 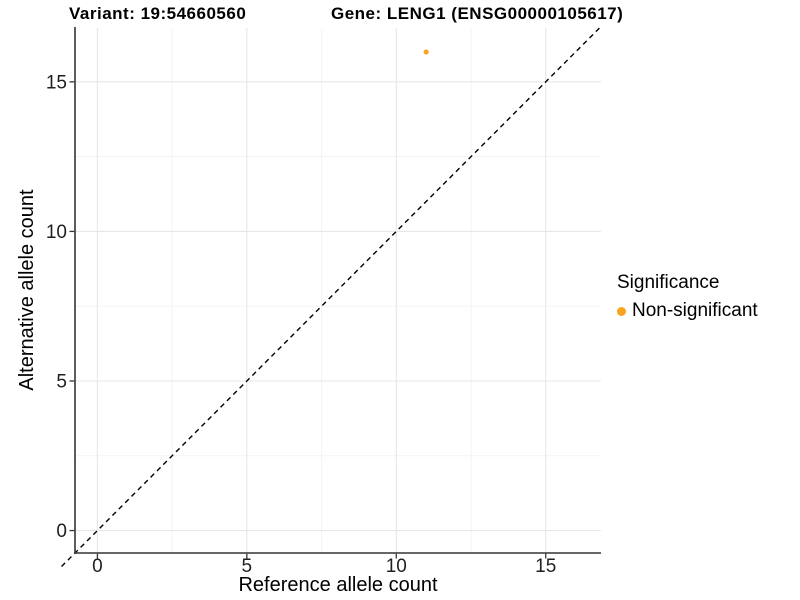 I want to click on x-tick-label: 0, so click(x=97, y=566).